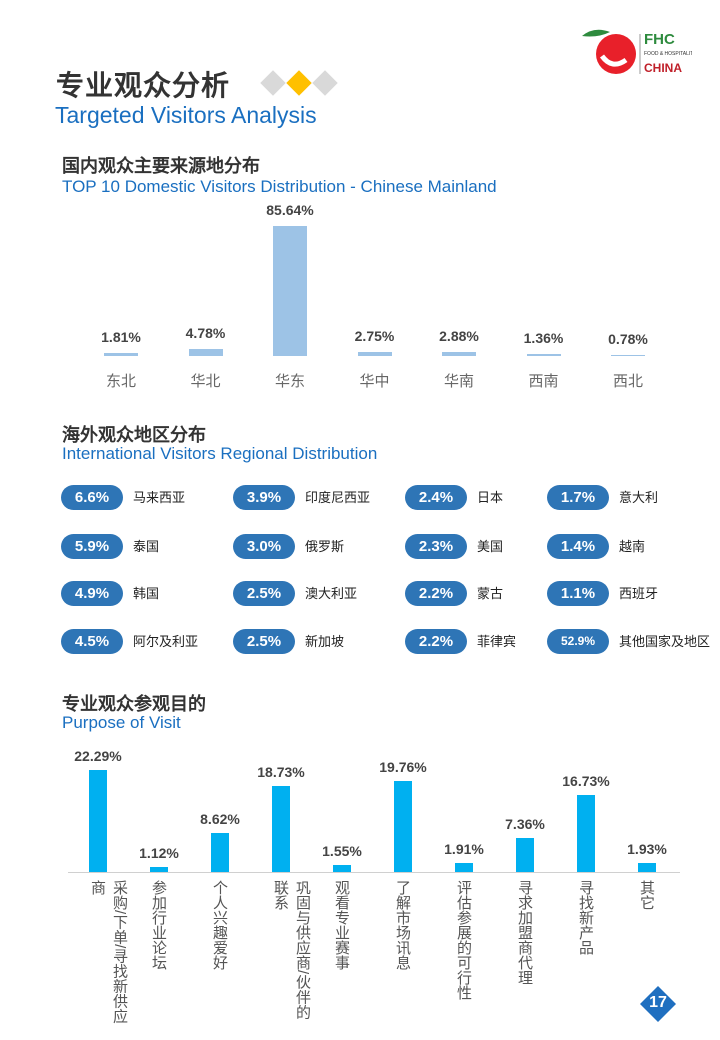  I want to click on category-label: 寻找新产品, so click(585, 917).